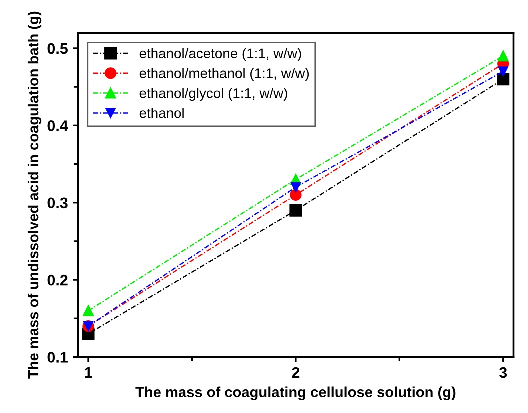 The image size is (528, 413). What do you see at coordinates (58, 280) in the screenshot?
I see `y-tick-label: 0.2` at bounding box center [58, 280].